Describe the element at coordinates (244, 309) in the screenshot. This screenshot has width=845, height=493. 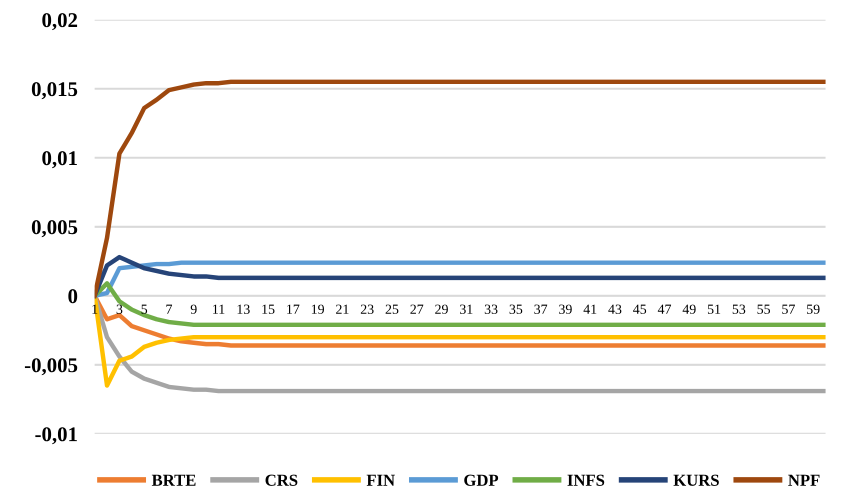
I see `x-tick-label: 13` at that location.